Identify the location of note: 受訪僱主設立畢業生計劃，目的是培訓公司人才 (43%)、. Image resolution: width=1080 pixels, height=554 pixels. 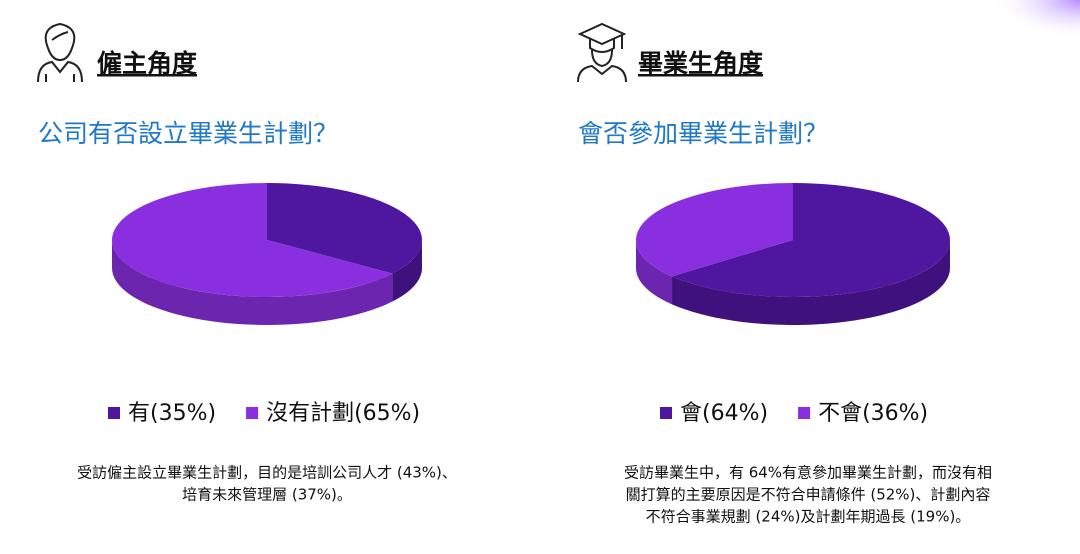
(267, 473).